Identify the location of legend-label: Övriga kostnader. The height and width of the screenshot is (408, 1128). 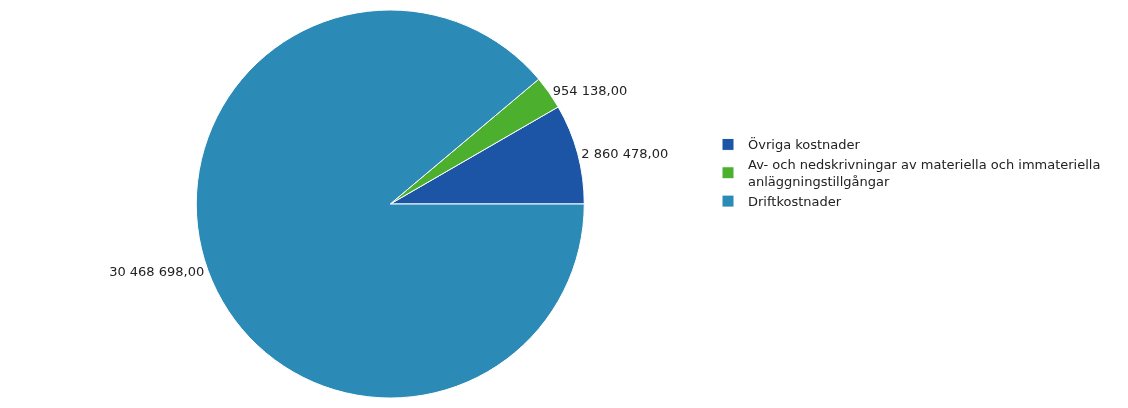
(804, 144).